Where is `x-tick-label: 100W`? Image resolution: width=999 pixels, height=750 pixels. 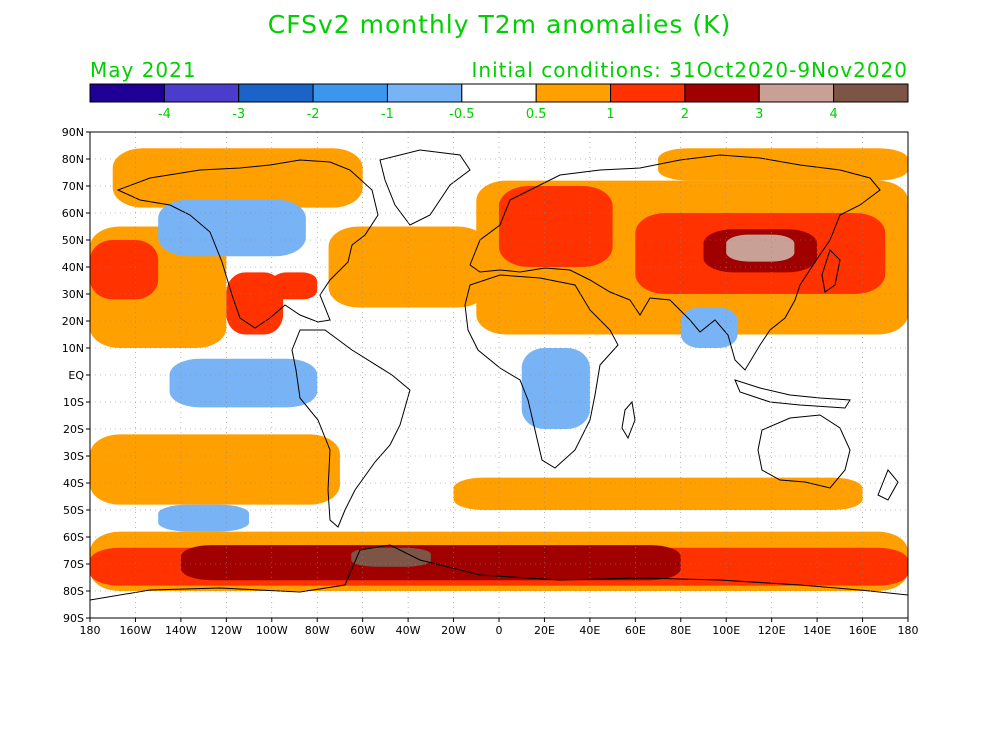 x-tick-label: 100W is located at coordinates (272, 630).